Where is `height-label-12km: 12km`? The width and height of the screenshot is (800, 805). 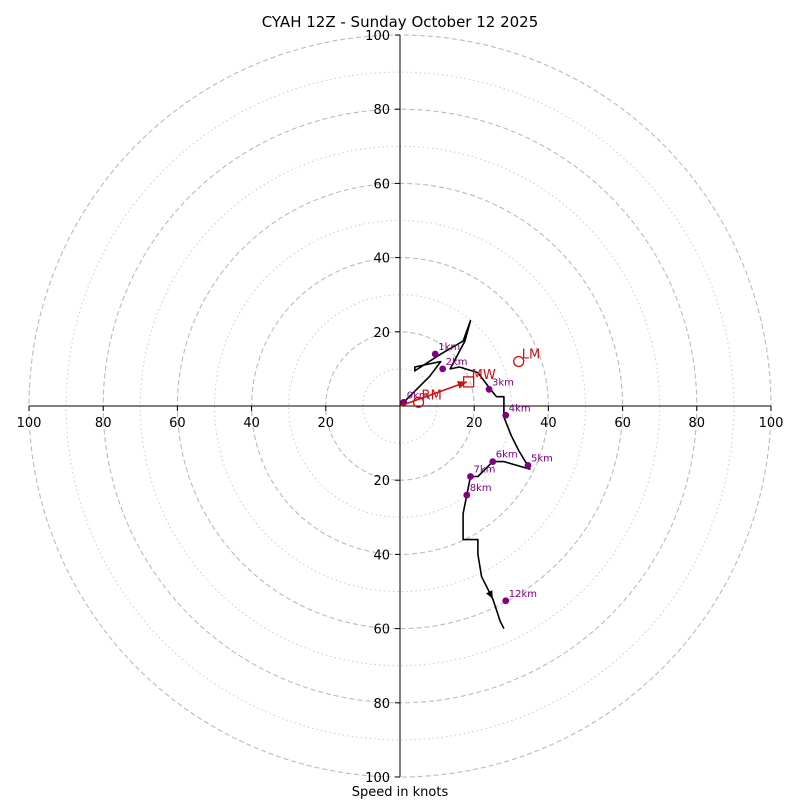 height-label-12km: 12km is located at coordinates (523, 594).